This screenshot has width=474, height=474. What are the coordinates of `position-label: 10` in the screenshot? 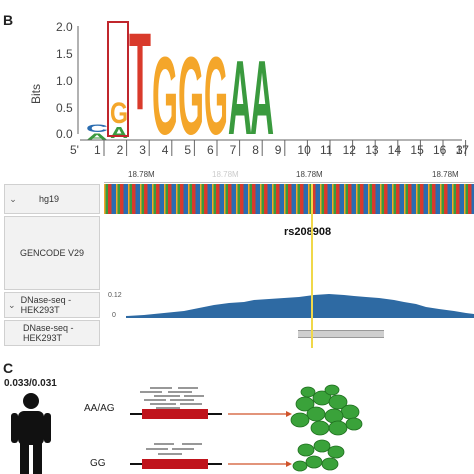 It's located at (304, 150).